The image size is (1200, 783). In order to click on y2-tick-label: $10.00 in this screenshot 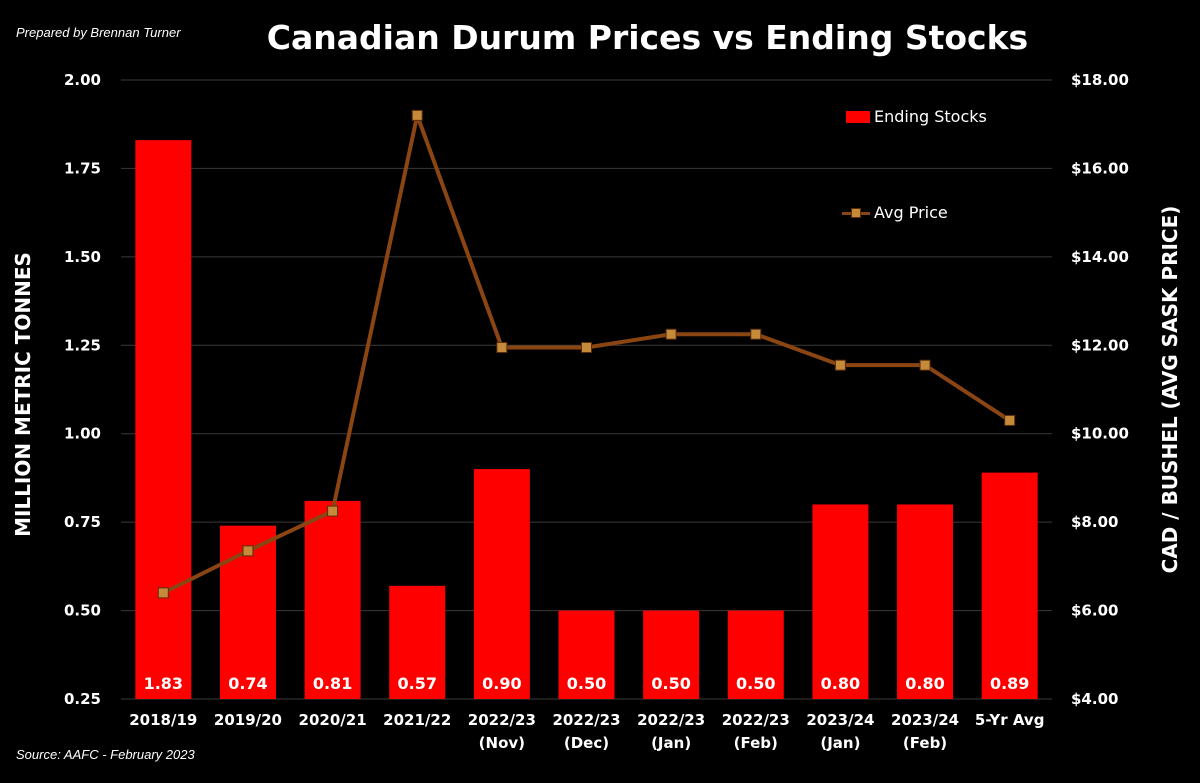, I will do `click(1100, 434)`.